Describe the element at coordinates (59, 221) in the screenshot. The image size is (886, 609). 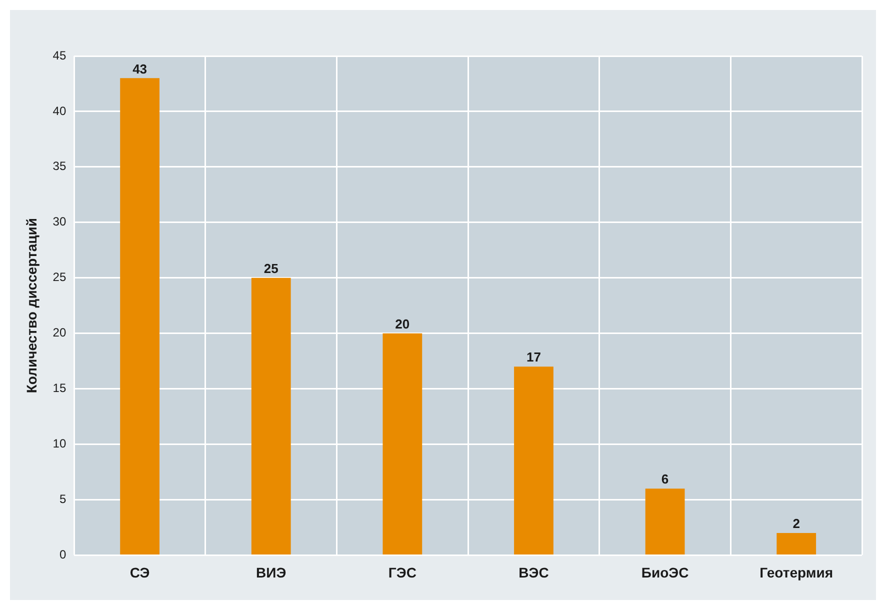
I see `y-tick-label: 30` at that location.